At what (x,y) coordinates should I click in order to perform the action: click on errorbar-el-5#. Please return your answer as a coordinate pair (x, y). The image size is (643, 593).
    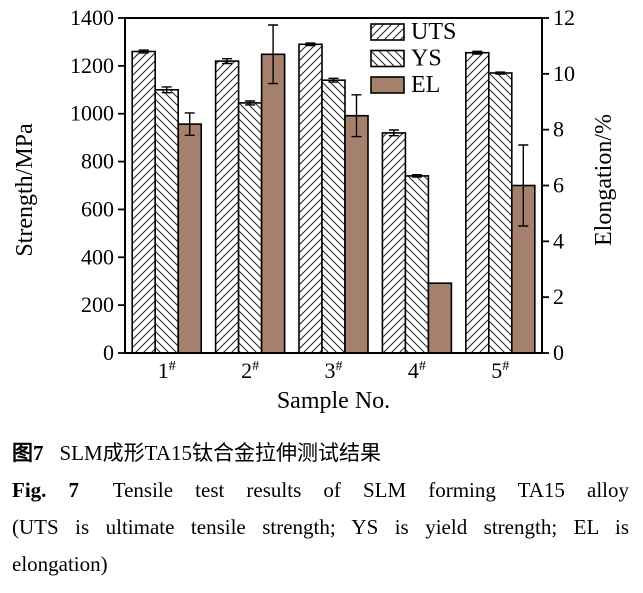
    Looking at the image, I should click on (523, 185).